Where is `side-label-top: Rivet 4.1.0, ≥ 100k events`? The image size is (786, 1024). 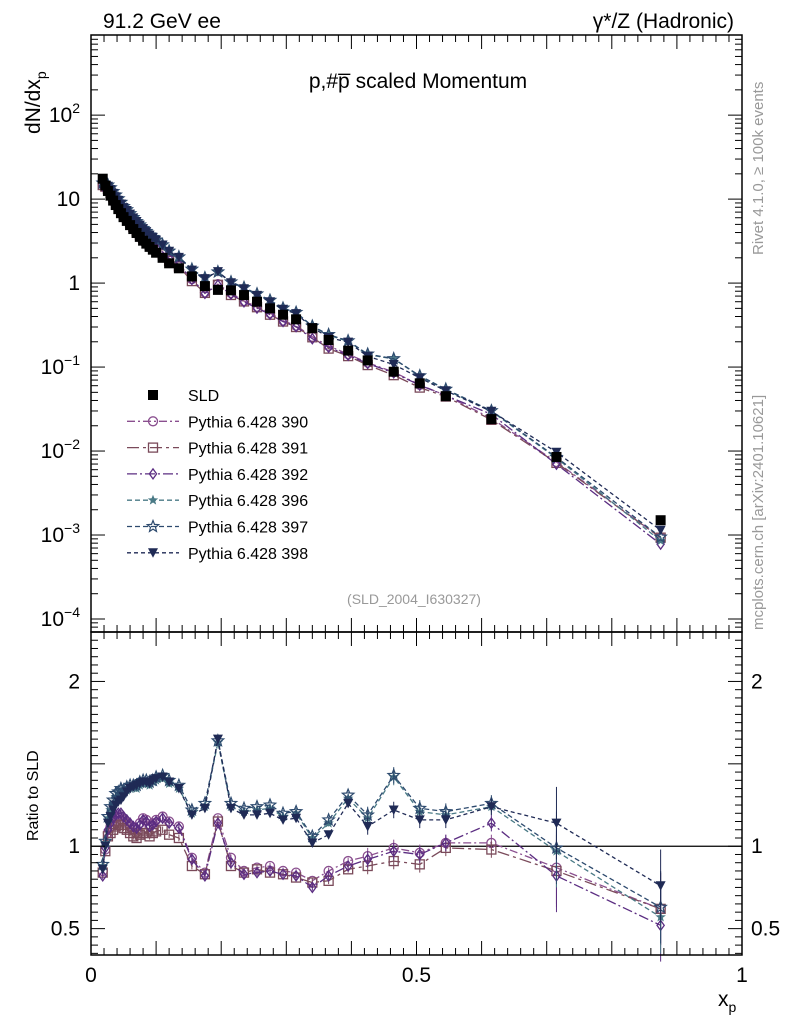 side-label-top: Rivet 4.1.0, ≥ 100k events is located at coordinates (758, 168).